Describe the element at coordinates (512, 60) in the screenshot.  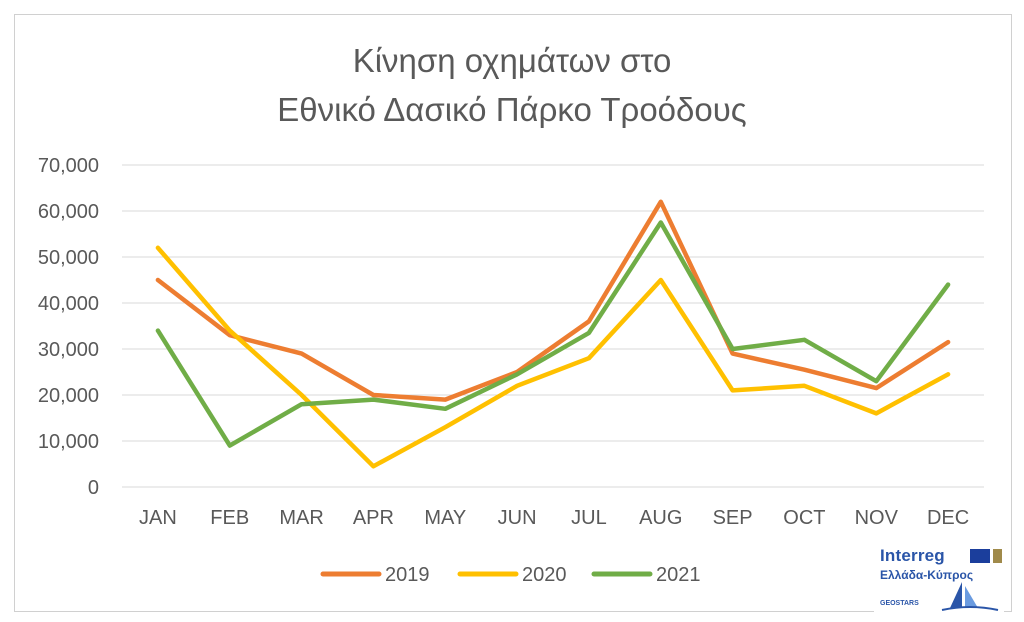
I see `chart-title-line-1: Κίνηση οχημάτων στο` at that location.